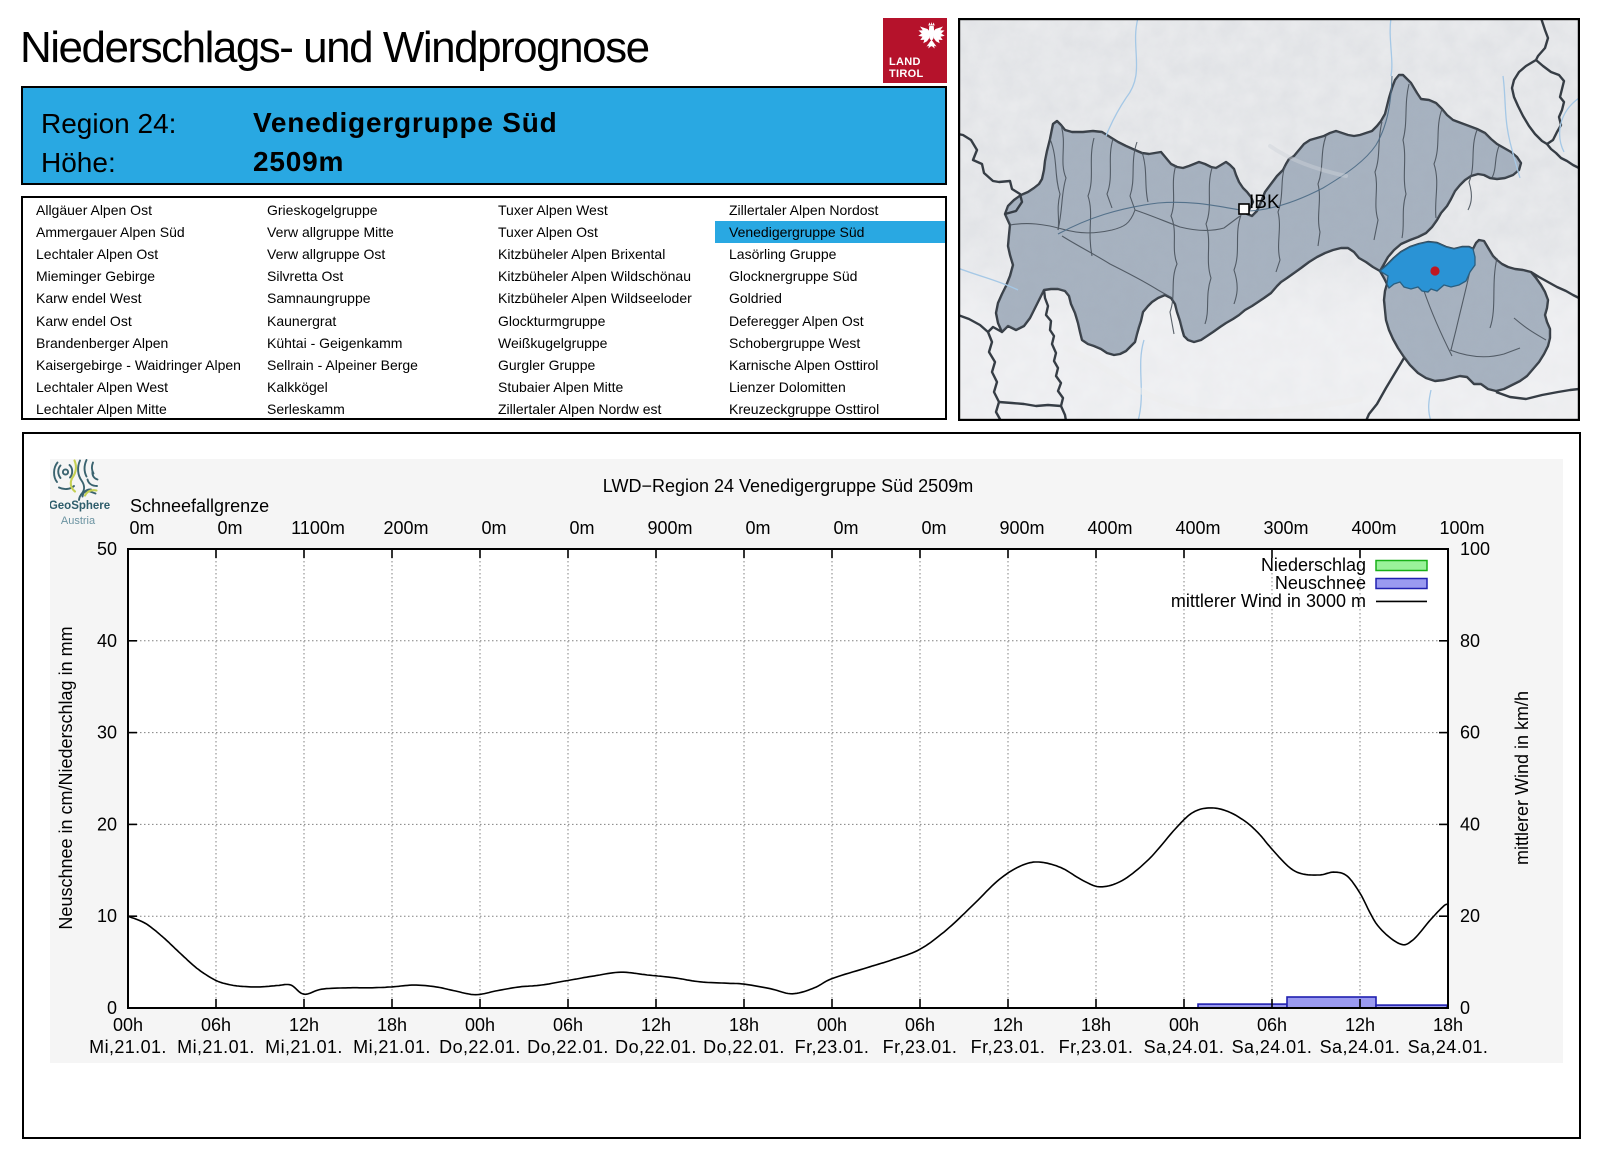 The image size is (1600, 1153). What do you see at coordinates (78, 521) in the screenshot?
I see `svg-text: Austria` at bounding box center [78, 521].